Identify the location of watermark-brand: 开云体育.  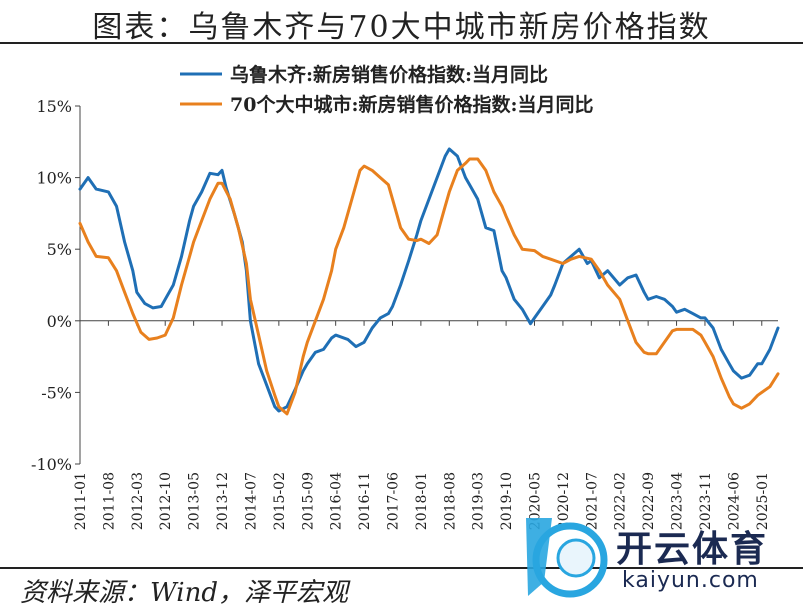
(692, 549).